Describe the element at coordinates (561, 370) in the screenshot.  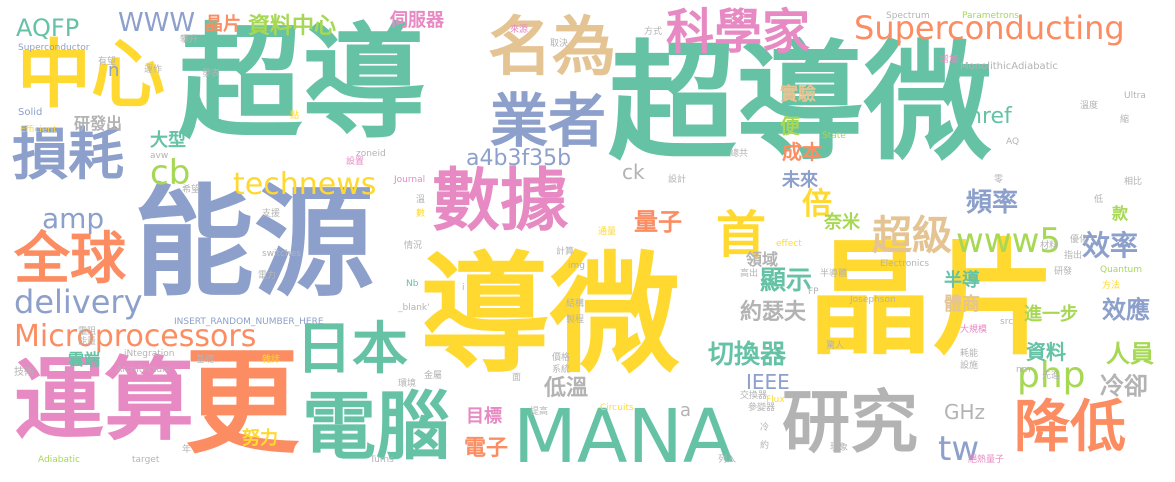
I see `word-xitong: 系統` at that location.